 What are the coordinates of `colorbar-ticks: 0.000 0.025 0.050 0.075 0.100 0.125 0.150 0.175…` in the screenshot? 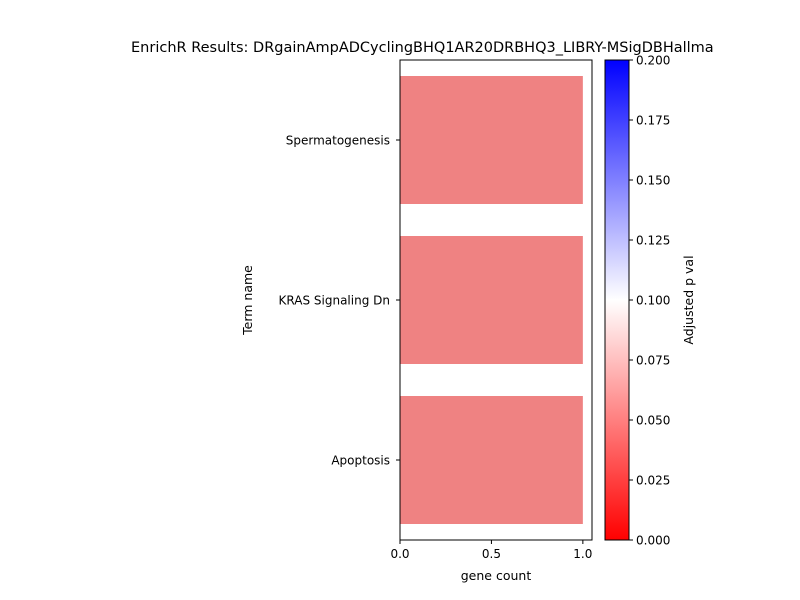 It's located at (649, 301).